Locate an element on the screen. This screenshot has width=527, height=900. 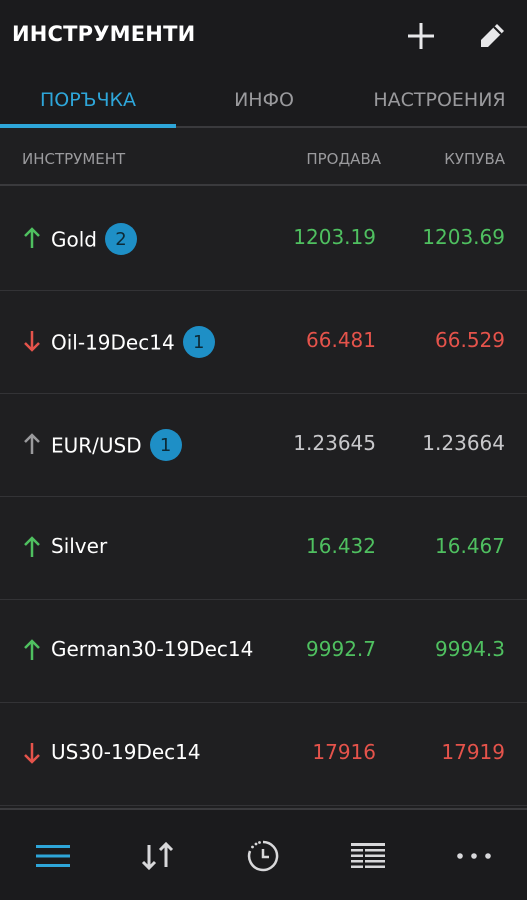
sell-price: 66.481 is located at coordinates (341, 340).